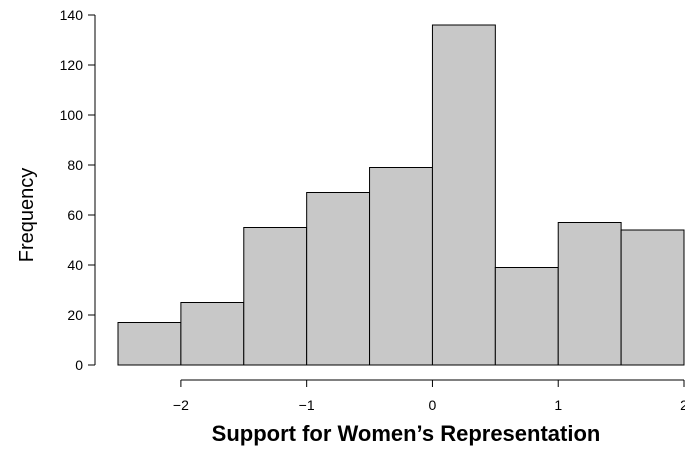  What do you see at coordinates (429, 396) in the screenshot?
I see `x-axis: −2 −1 0 1 2` at bounding box center [429, 396].